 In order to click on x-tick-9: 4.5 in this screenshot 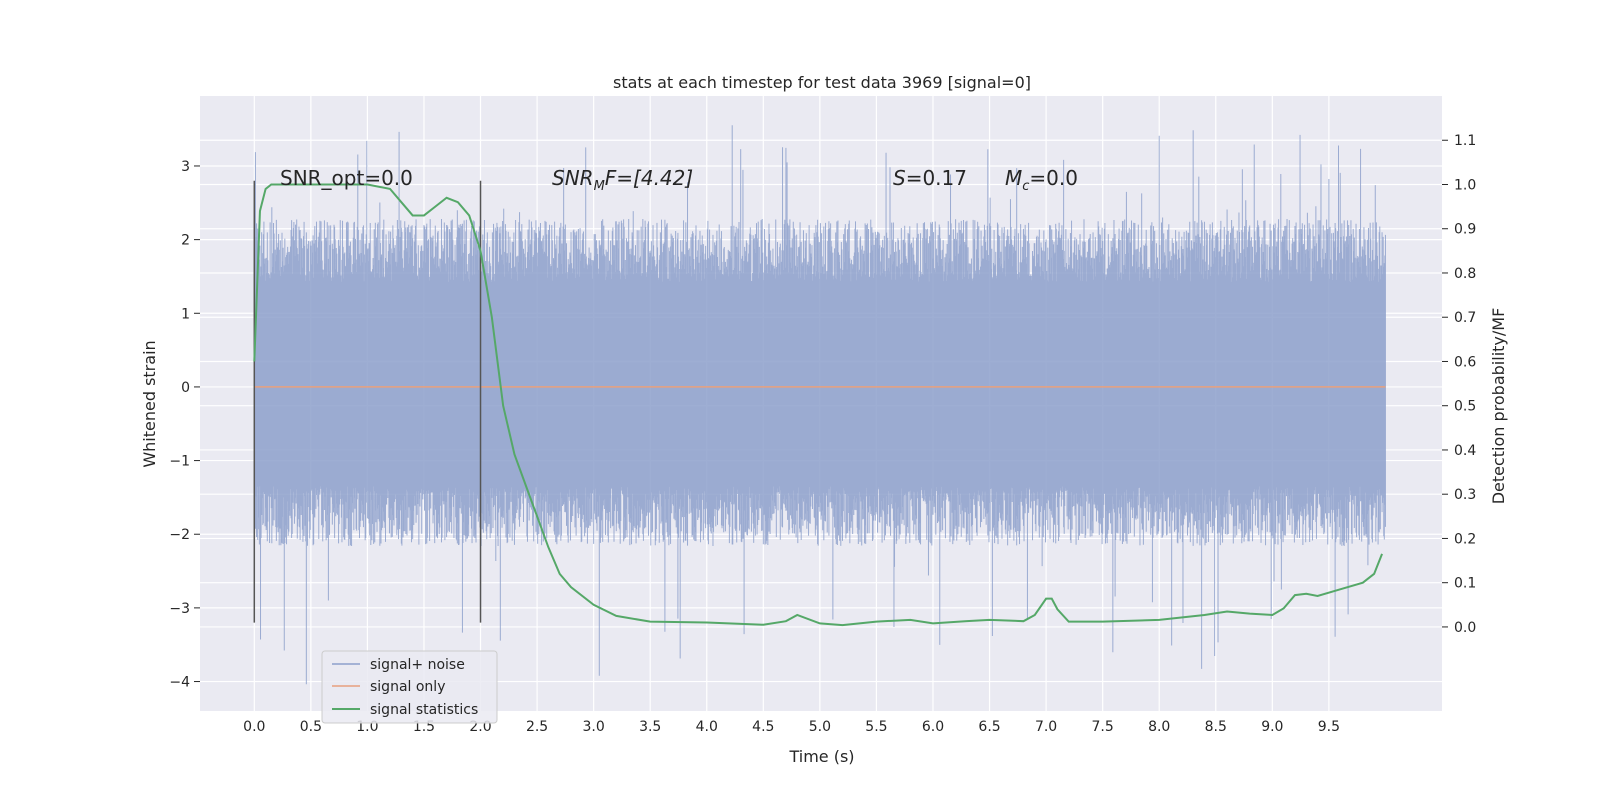, I will do `click(763, 727)`.